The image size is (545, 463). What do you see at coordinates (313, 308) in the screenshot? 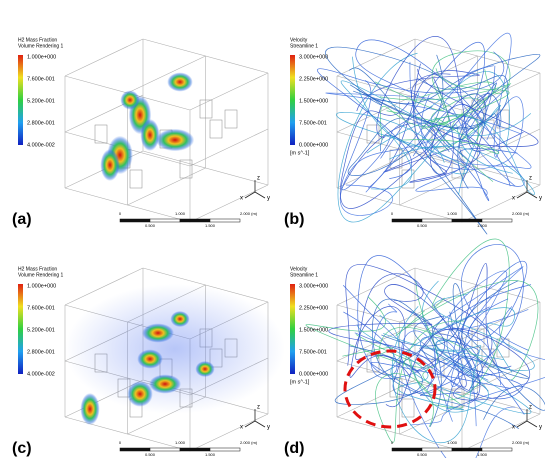
I see `colorbar-tick-label: 2.250e+000` at bounding box center [313, 308].